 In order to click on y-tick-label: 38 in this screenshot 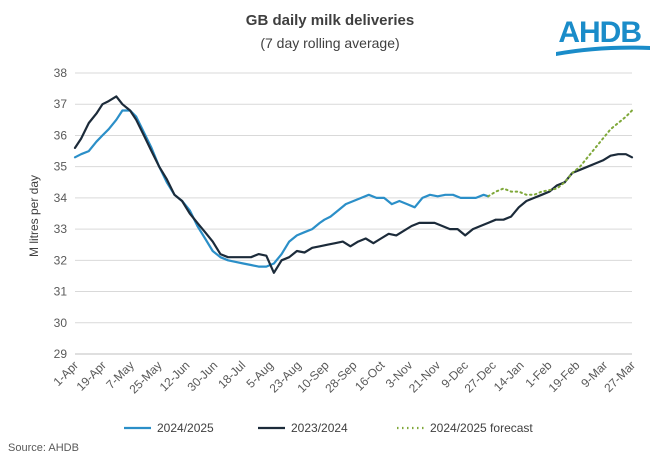, I will do `click(61, 73)`.